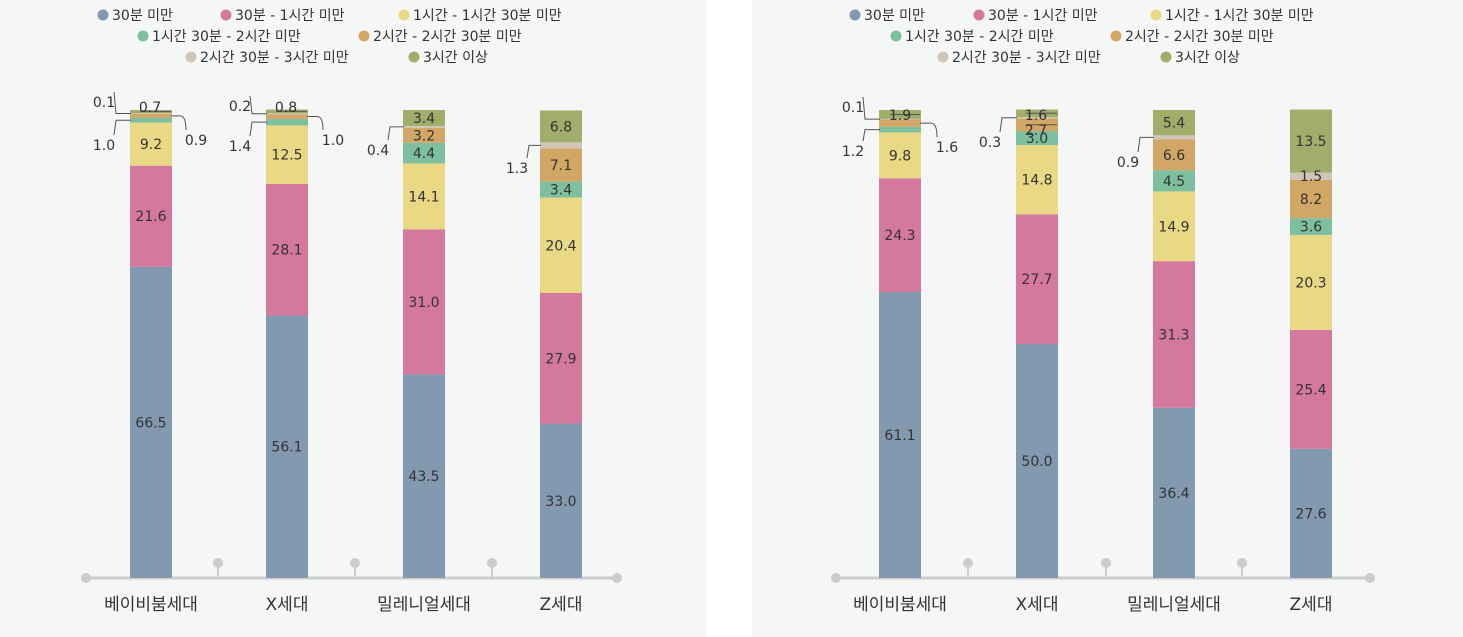 This screenshot has width=1463, height=637. Describe the element at coordinates (226, 37) in the screenshot. I see `legend-label-1h30_2h: 1시간 30분 - 2시간 미만` at that location.